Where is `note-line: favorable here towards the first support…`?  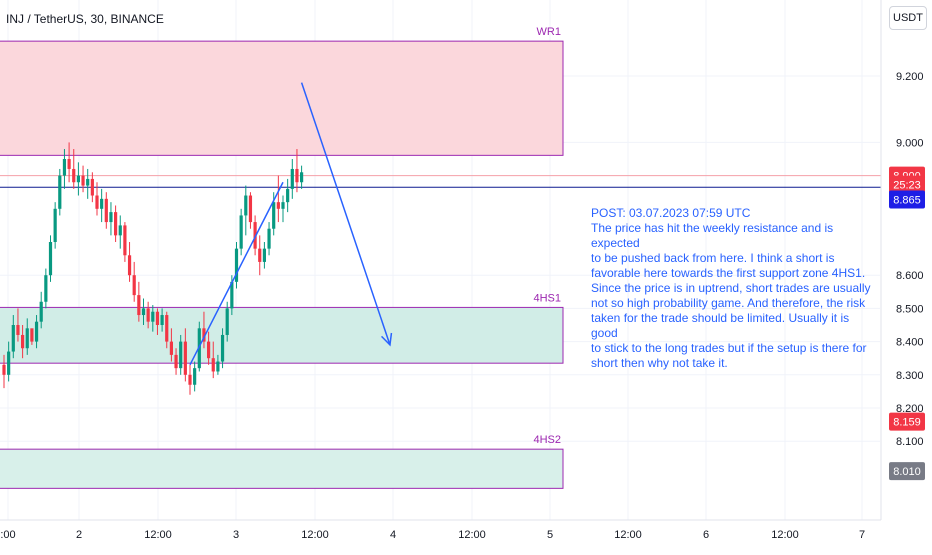 note-line: favorable here towards the first support… is located at coordinates (728, 273).